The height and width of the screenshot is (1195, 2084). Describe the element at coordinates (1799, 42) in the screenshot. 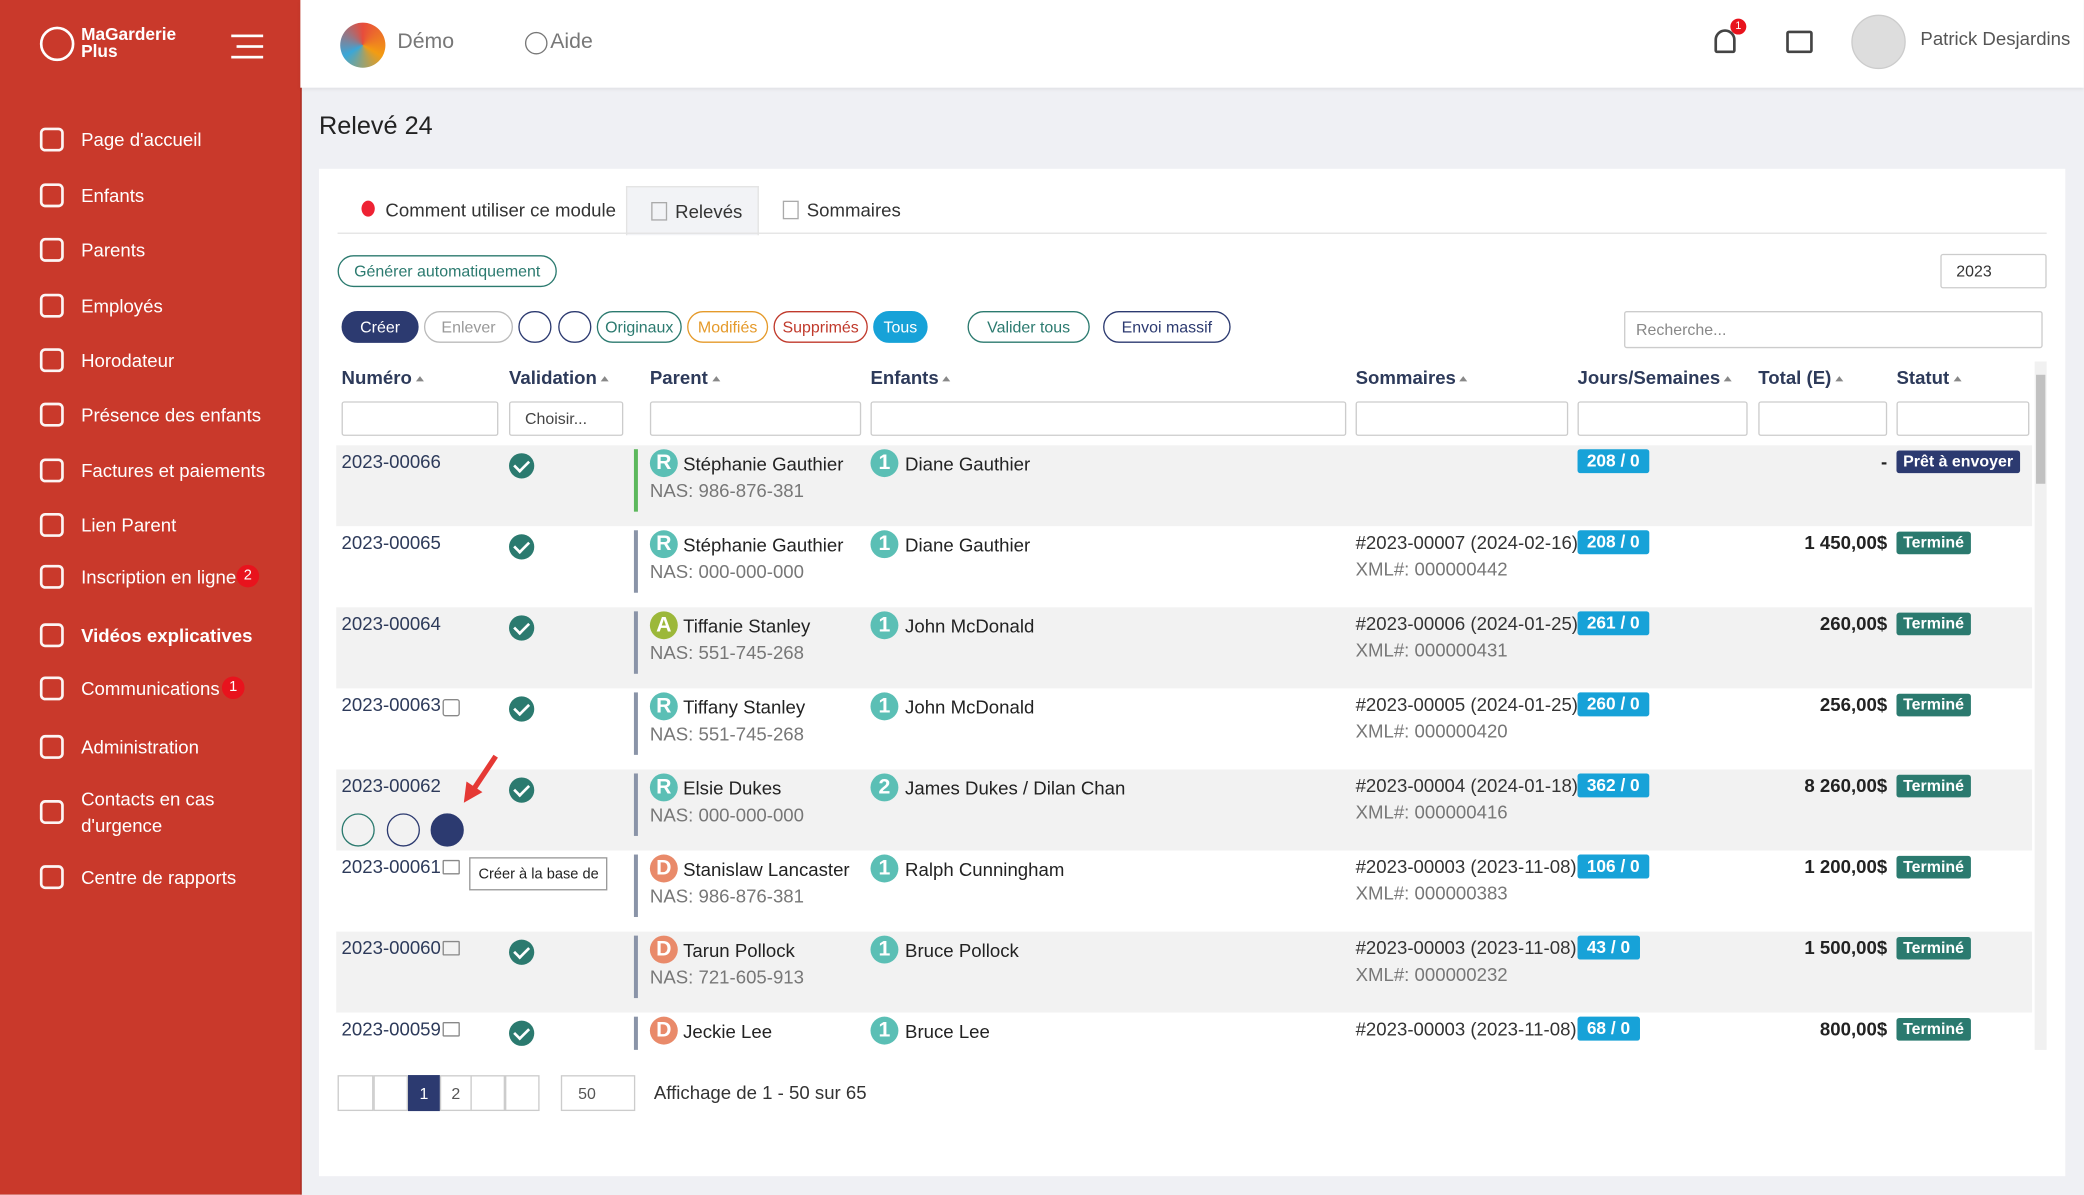

I see `messages` at that location.